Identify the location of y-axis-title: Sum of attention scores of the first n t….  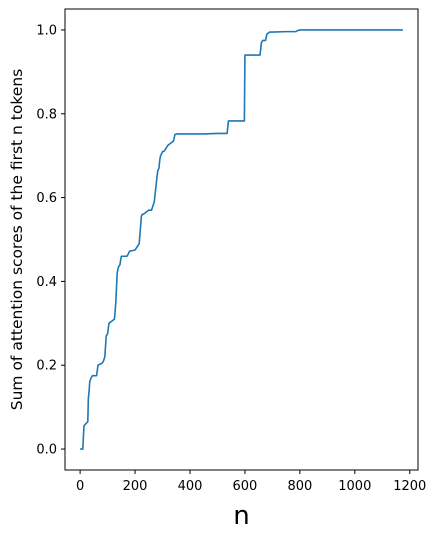
(17, 239).